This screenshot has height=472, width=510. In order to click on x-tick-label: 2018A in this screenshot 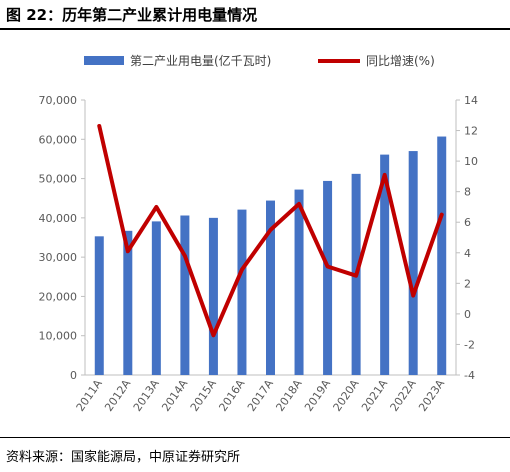, I will do `click(288, 395)`.